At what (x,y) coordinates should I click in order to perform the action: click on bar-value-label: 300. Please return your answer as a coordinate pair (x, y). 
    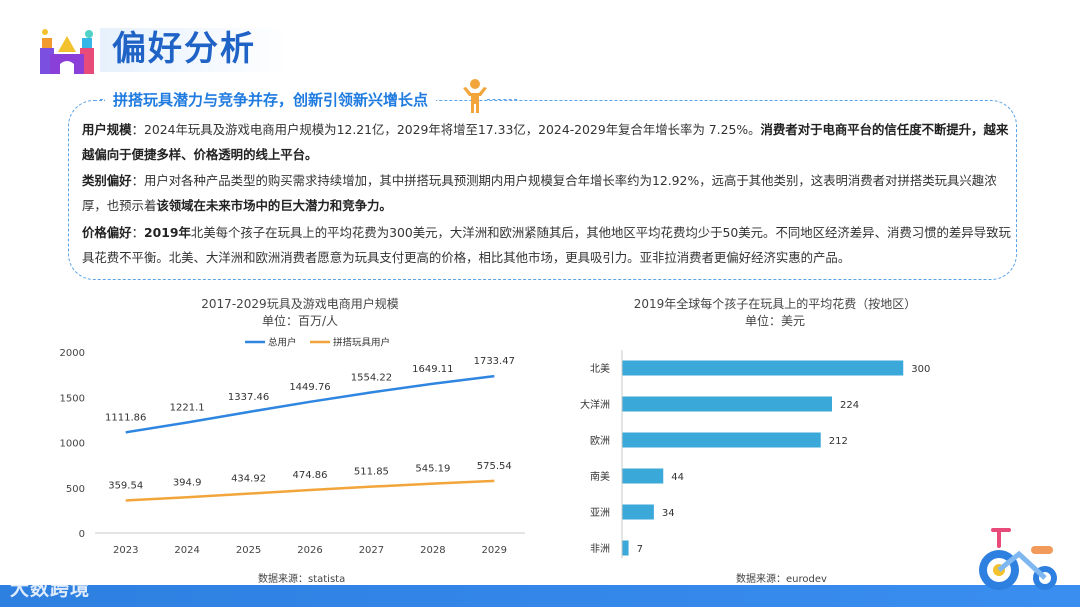
    Looking at the image, I should click on (920, 369).